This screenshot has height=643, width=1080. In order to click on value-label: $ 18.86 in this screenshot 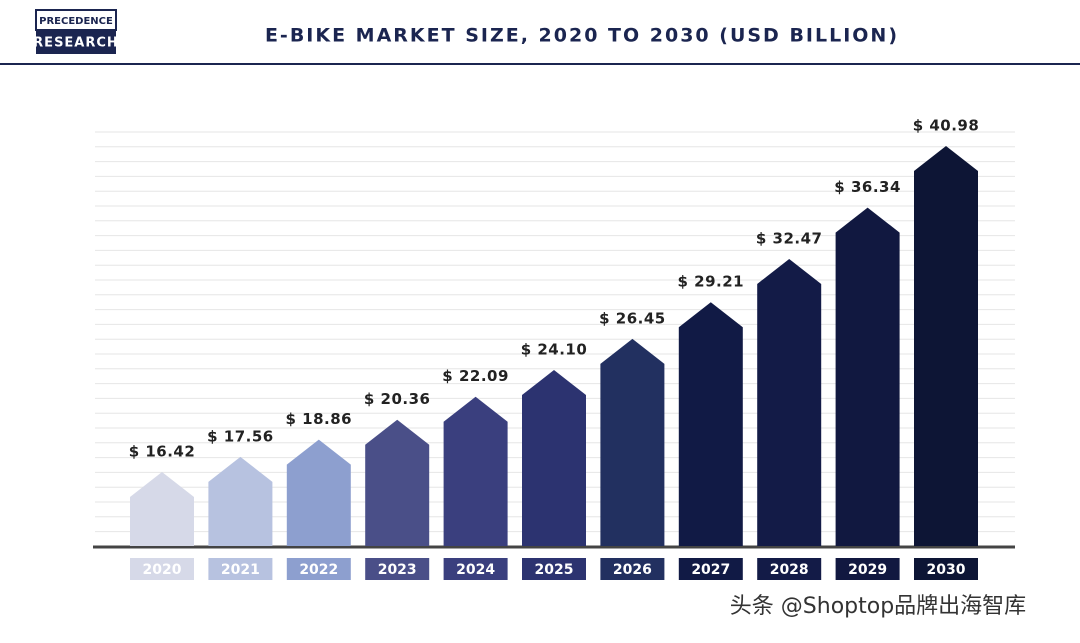, I will do `click(318, 419)`.